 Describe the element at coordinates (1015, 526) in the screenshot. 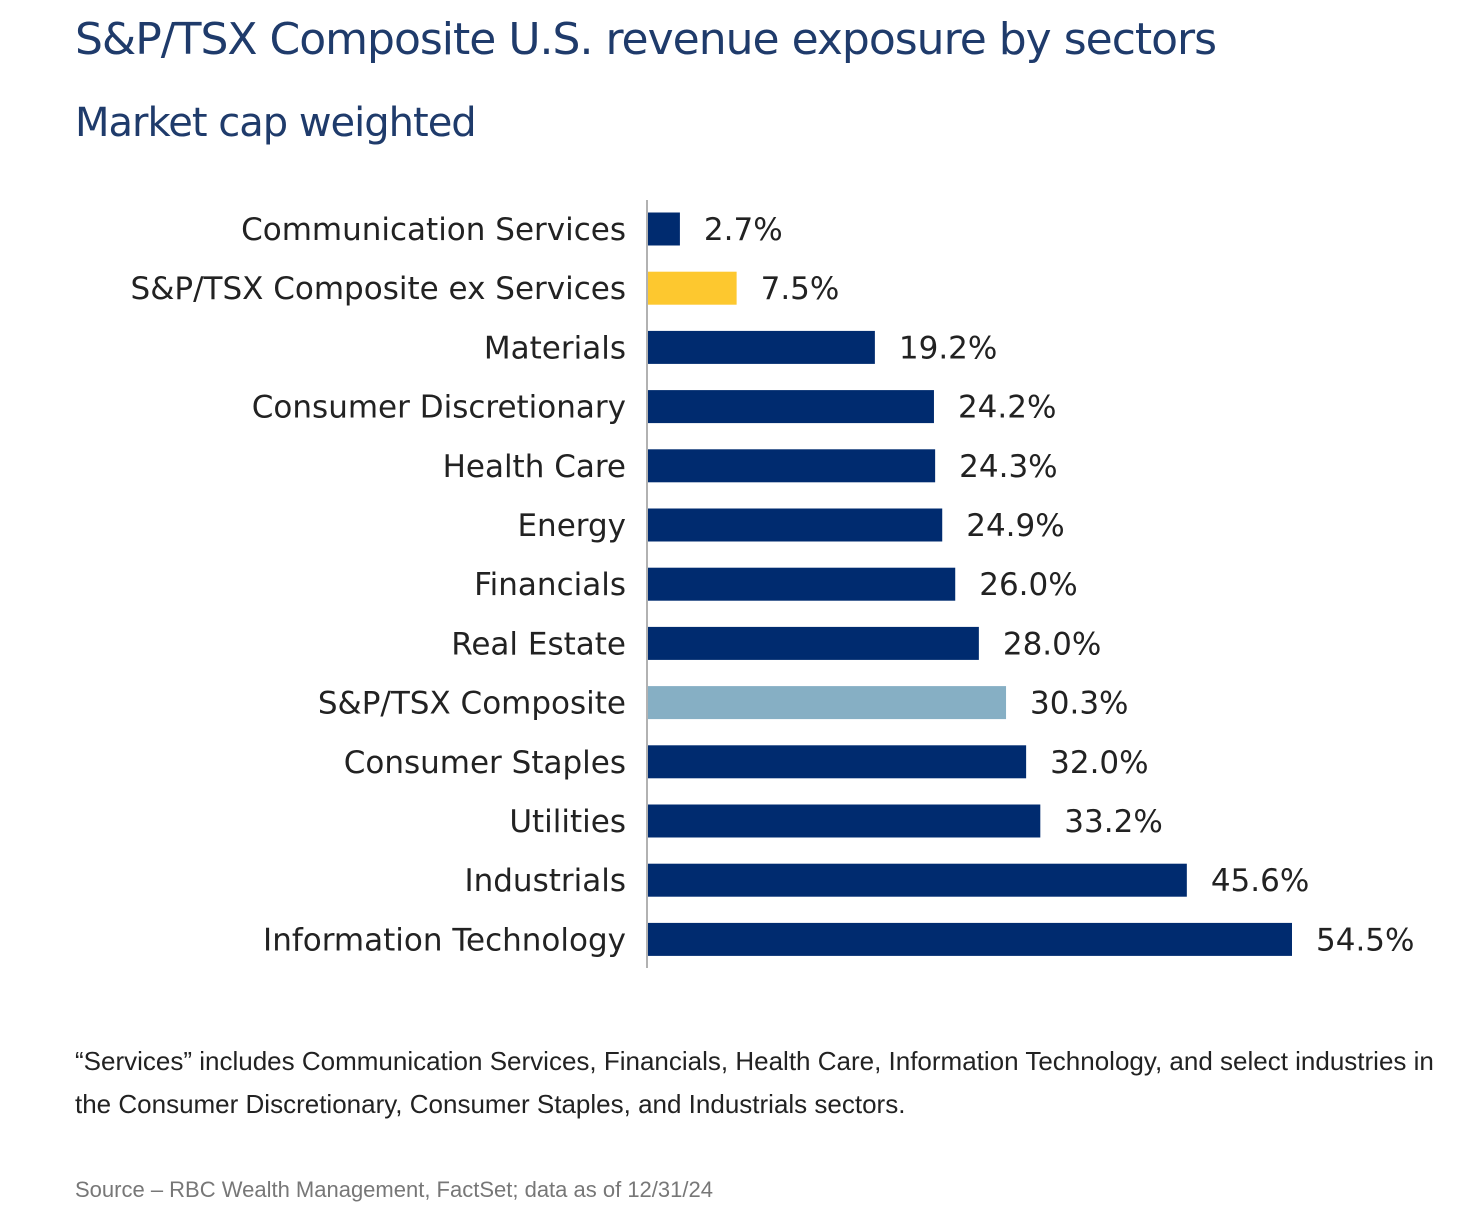

I see `data-label: 24.9%` at that location.